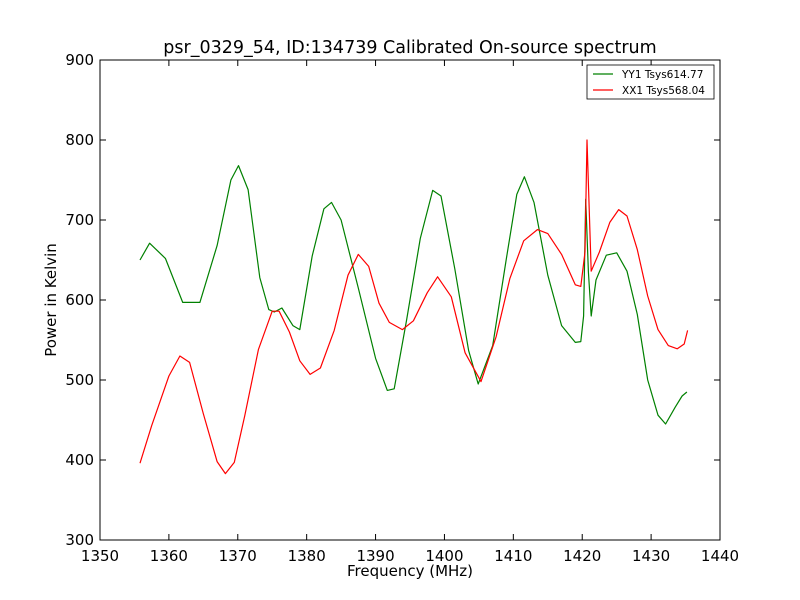 This screenshot has height=600, width=800. Describe the element at coordinates (375, 556) in the screenshot. I see `x-tick-label: 1390` at that location.